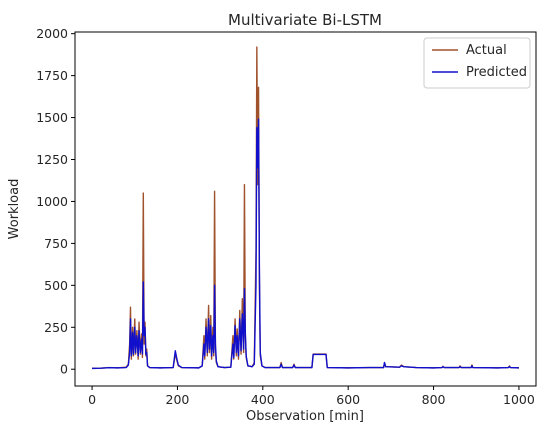  I want to click on y-tick-label: 500, so click(56, 285).